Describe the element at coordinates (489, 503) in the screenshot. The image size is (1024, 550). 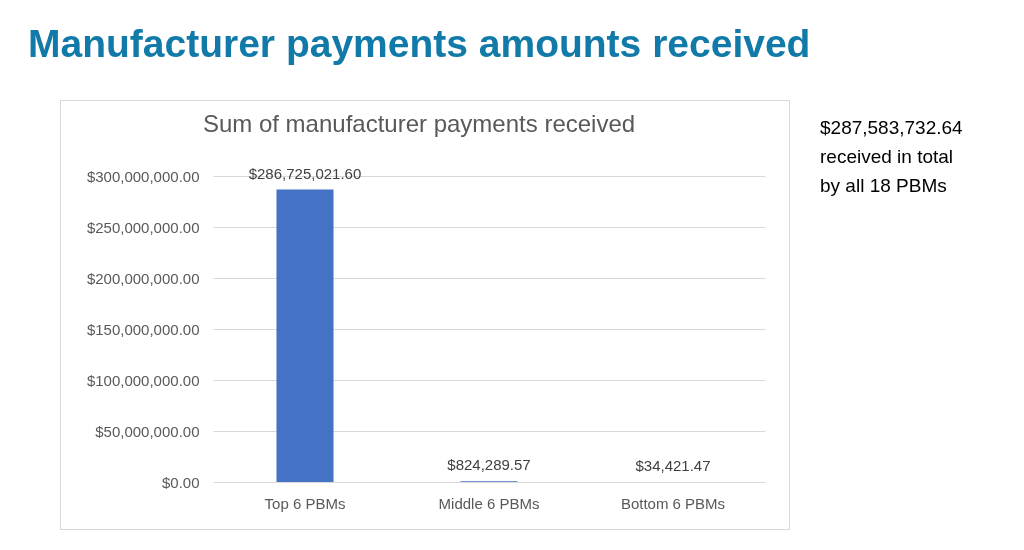
I see `x-tick-label: Middle 6 PBMs` at that location.